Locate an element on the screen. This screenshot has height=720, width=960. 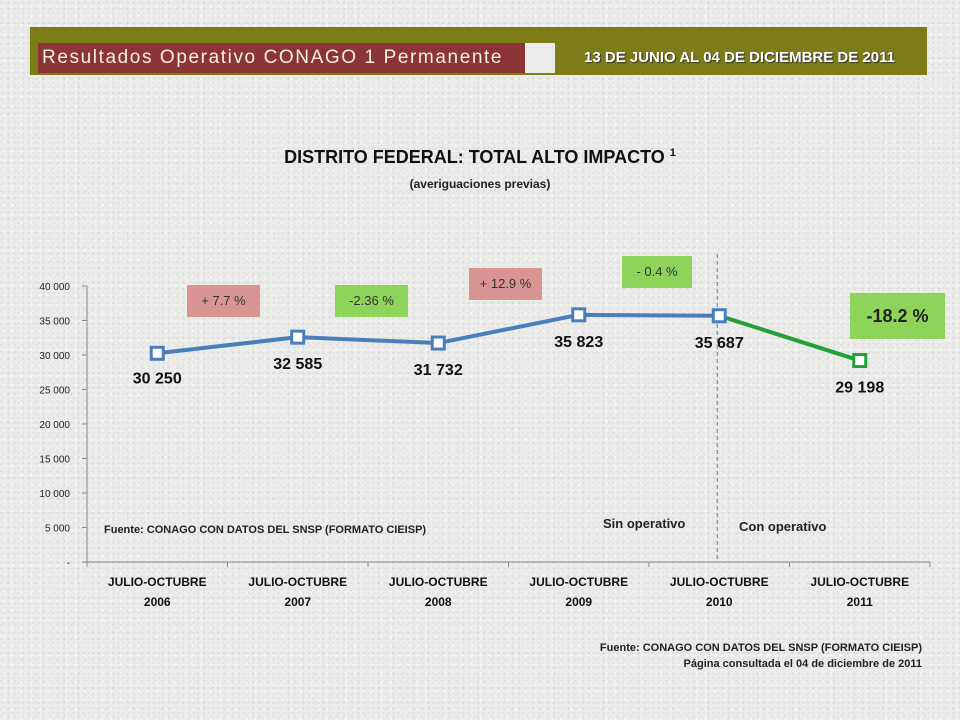
x-tick-label: 2009 is located at coordinates (578, 602).